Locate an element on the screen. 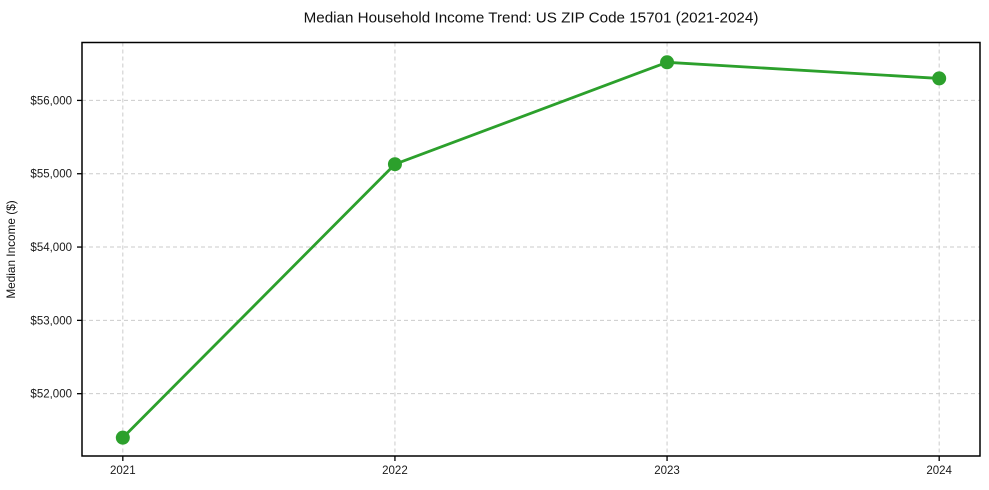 Image resolution: width=989 pixels, height=490 pixels. data-point-2022 is located at coordinates (394, 164).